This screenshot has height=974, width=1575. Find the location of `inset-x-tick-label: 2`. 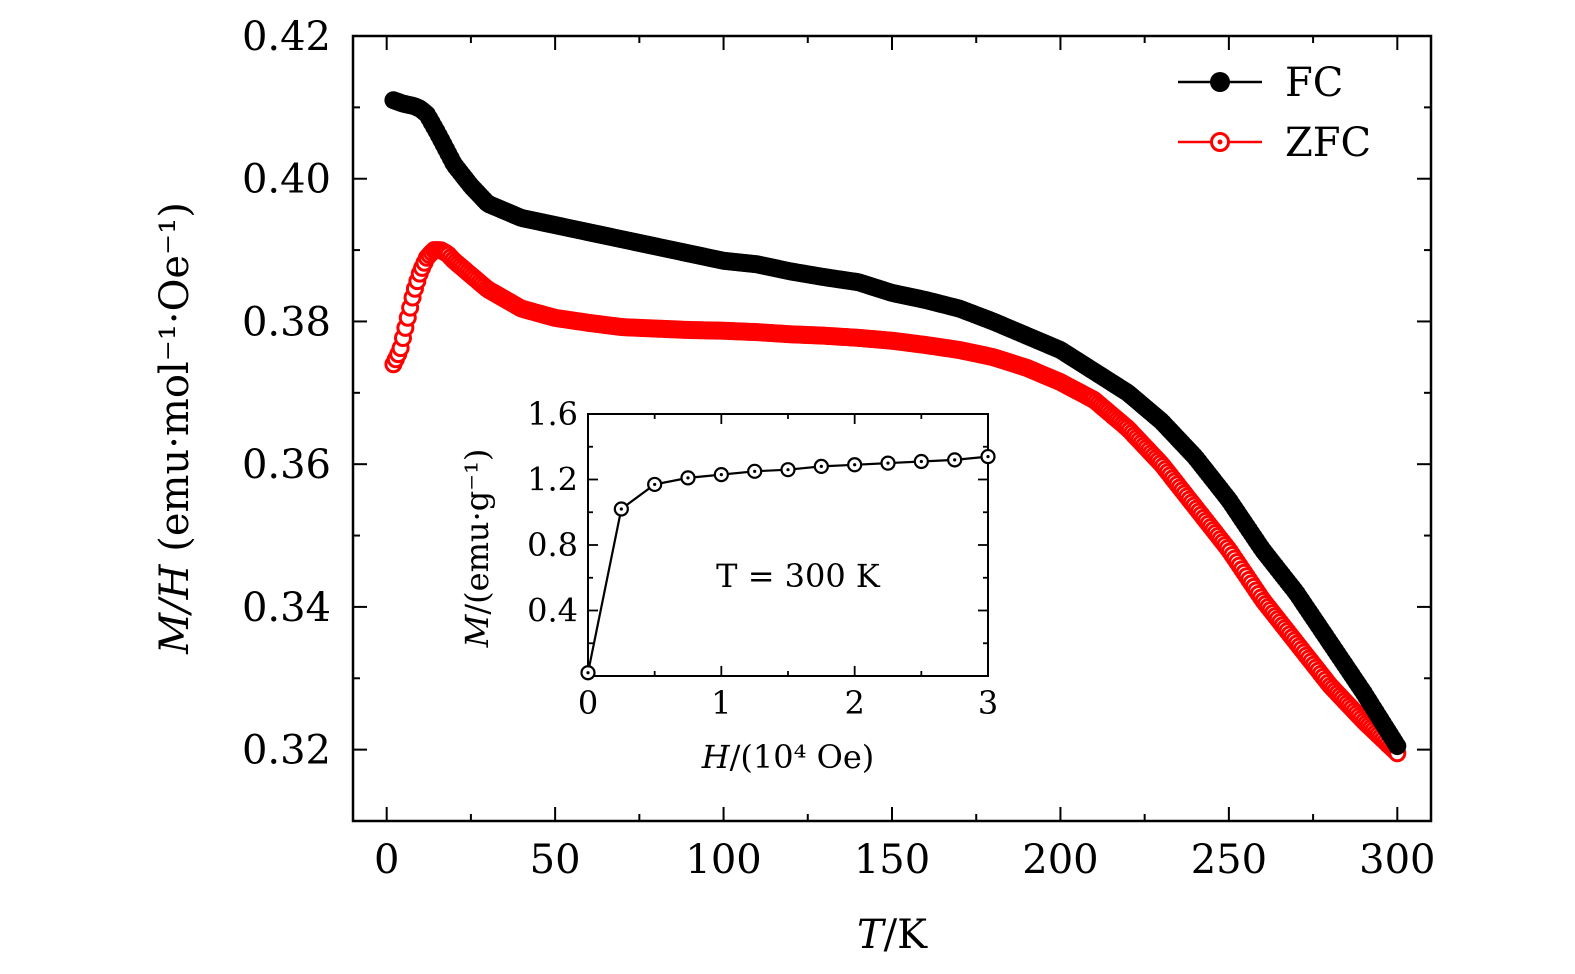

inset-x-tick-label: 2 is located at coordinates (854, 703).